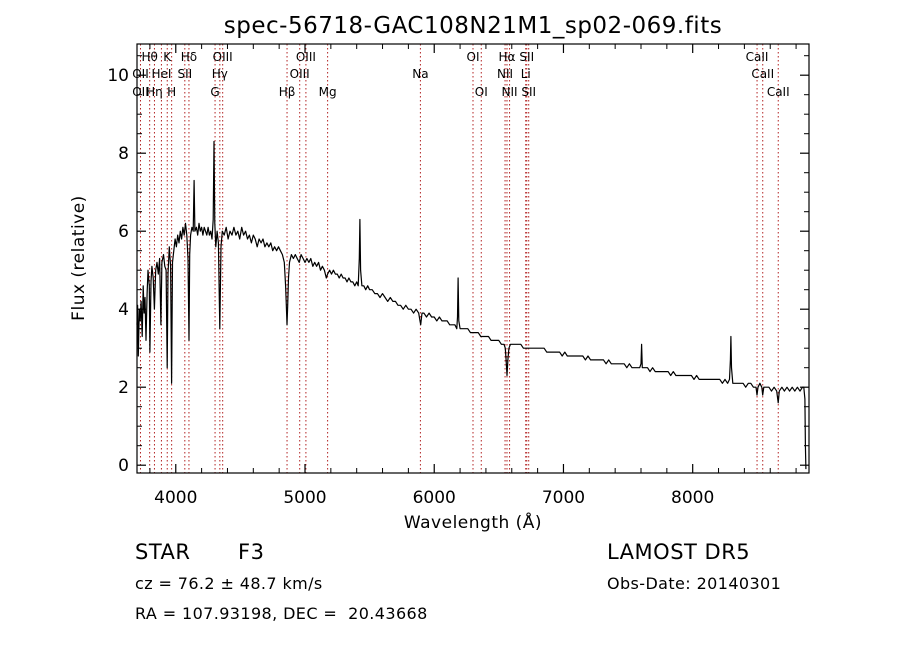 This screenshot has width=900, height=649. Describe the element at coordinates (694, 583) in the screenshot. I see `obs-date: Obs-Date: 20140301` at that location.